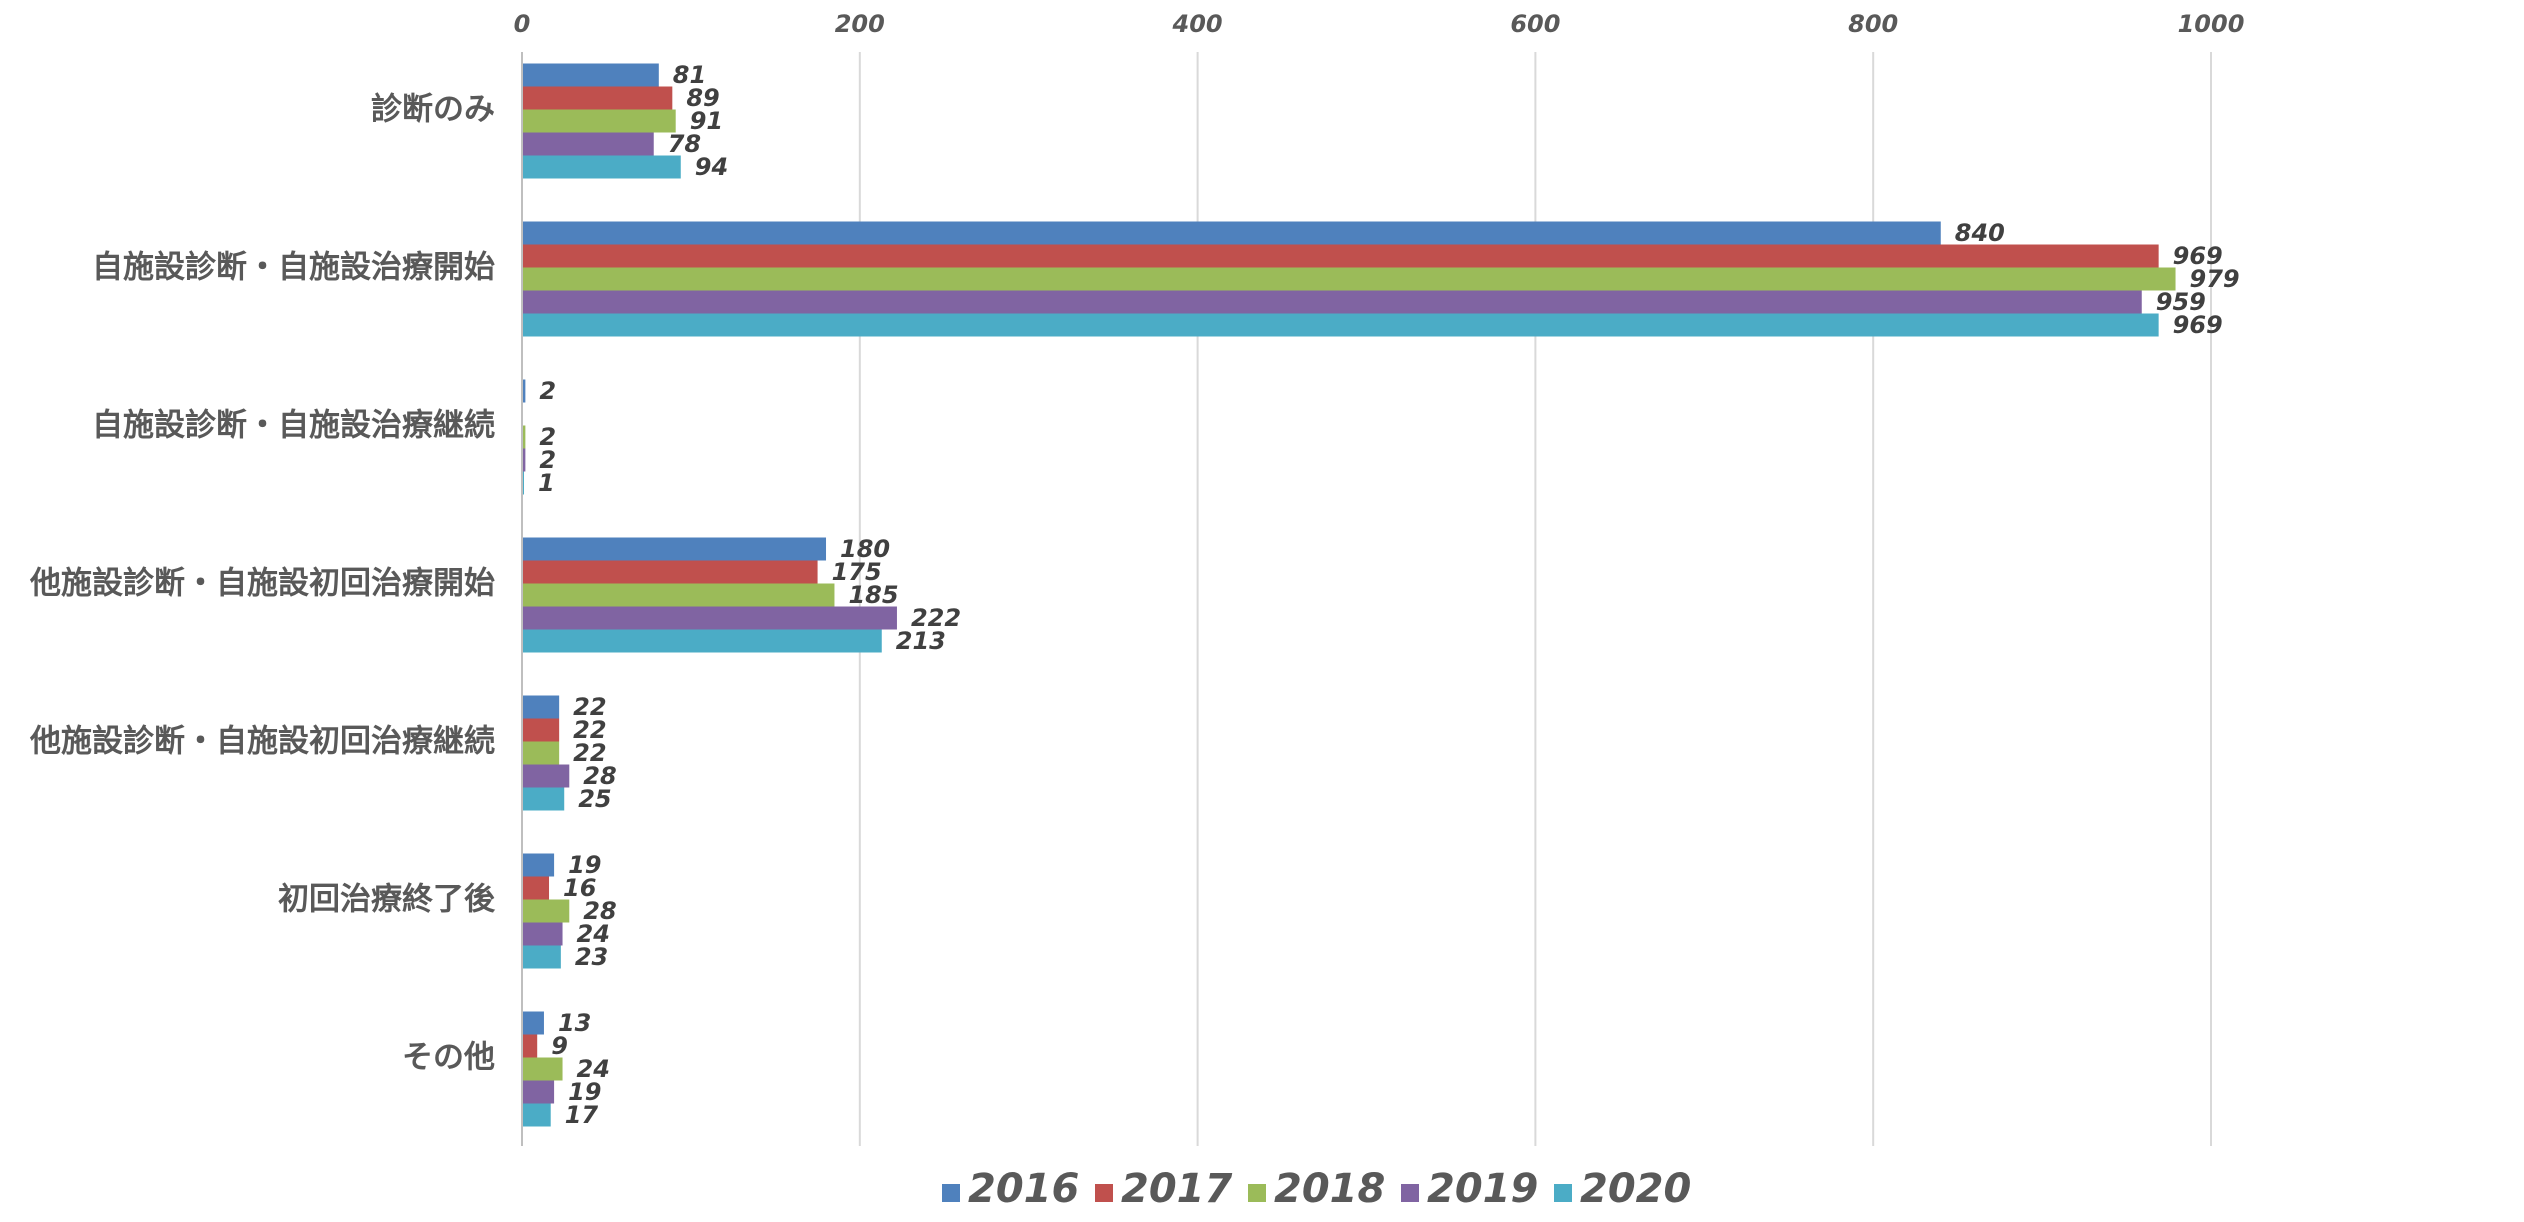 Image resolution: width=2524 pixels, height=1222 pixels. I want to click on data-label: 17, so click(582, 1115).